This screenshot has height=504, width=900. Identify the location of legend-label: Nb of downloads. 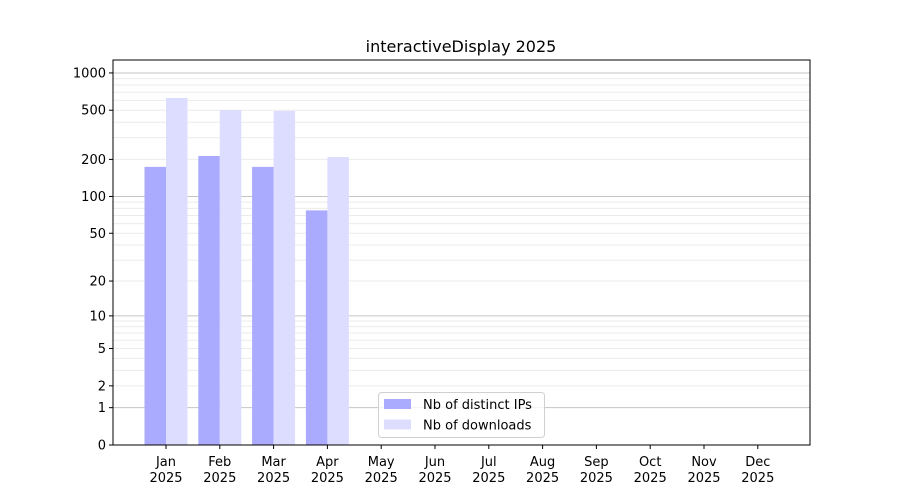
(477, 426).